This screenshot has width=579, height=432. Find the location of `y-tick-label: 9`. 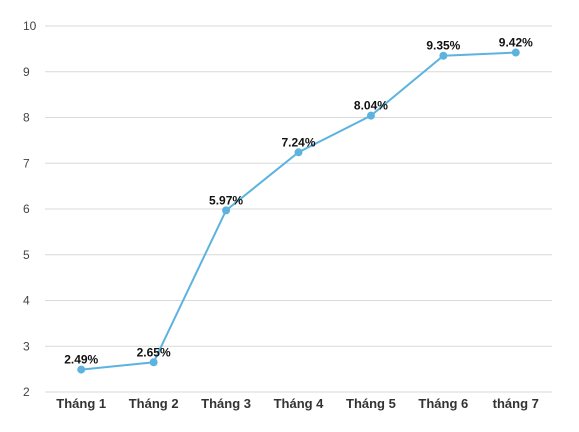

y-tick-label: 9 is located at coordinates (26, 72).